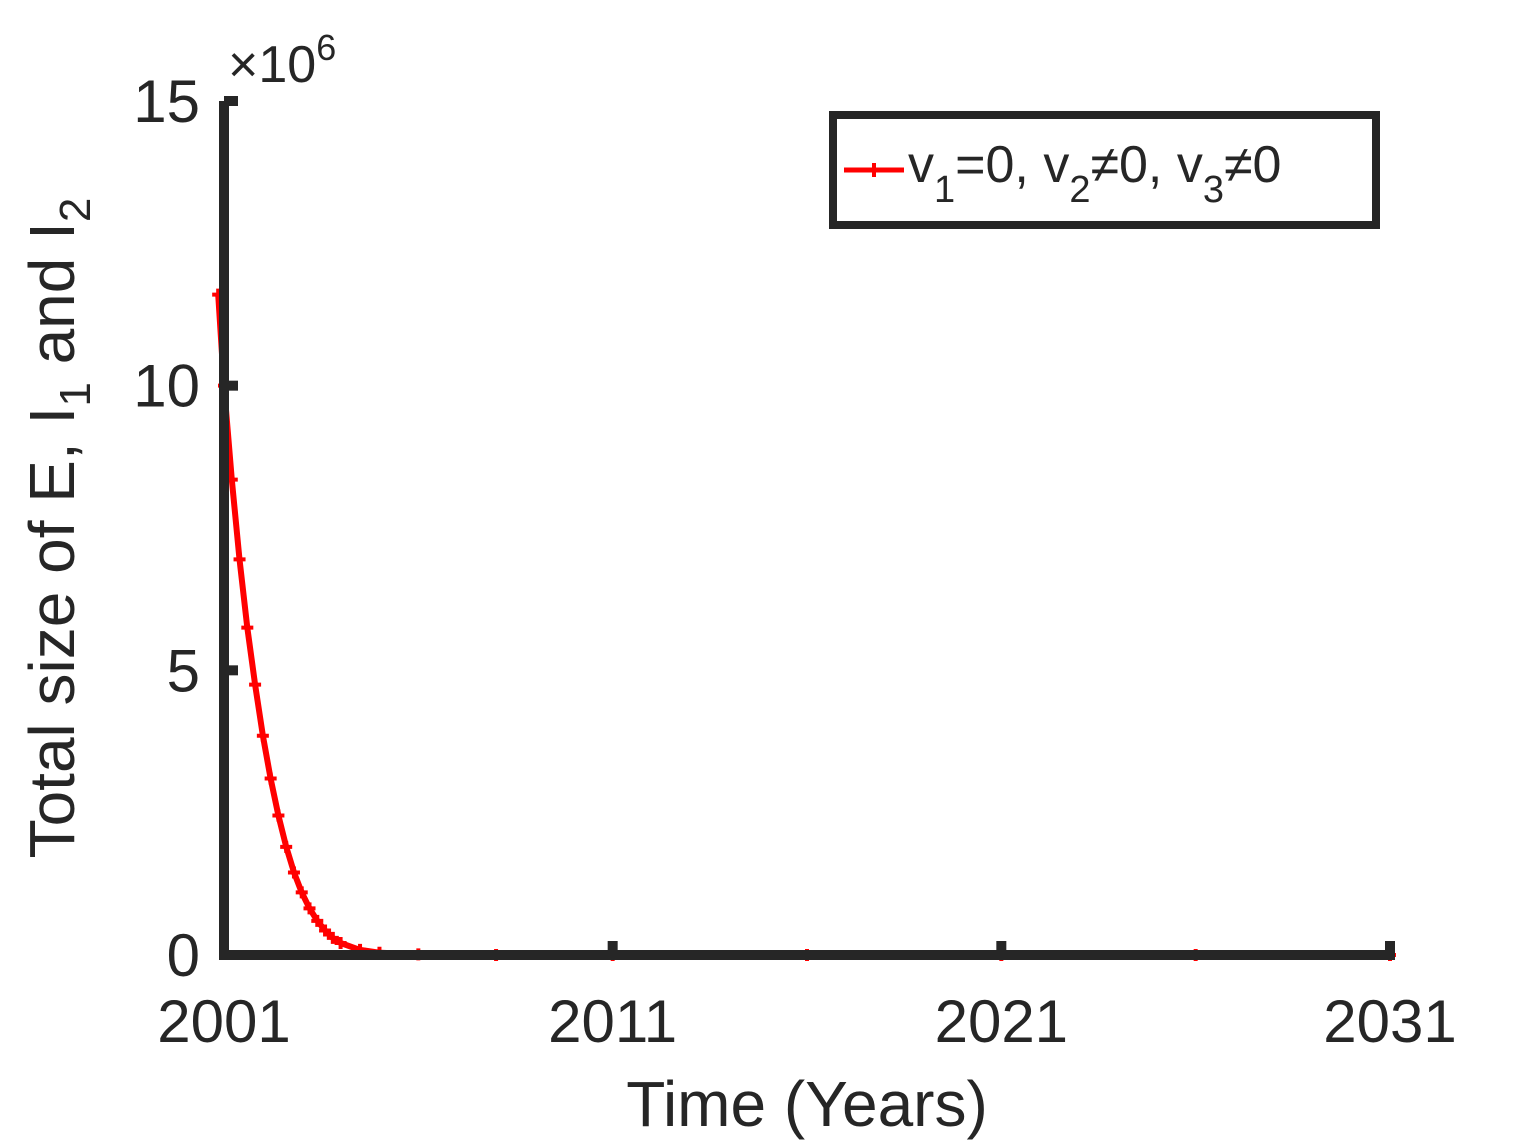  I want to click on y-label-middle: and I, so click(52, 302).